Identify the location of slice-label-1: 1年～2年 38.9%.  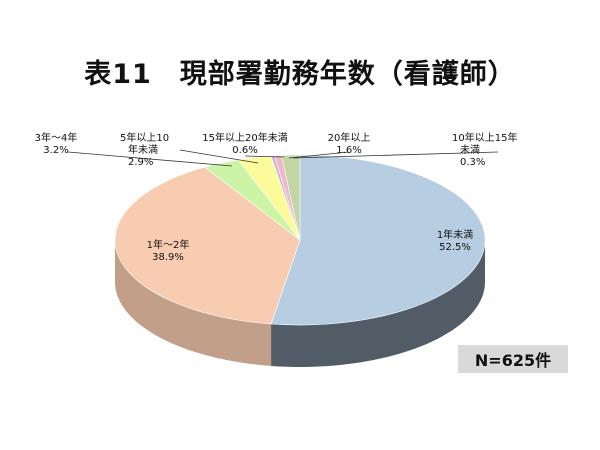
(168, 250).